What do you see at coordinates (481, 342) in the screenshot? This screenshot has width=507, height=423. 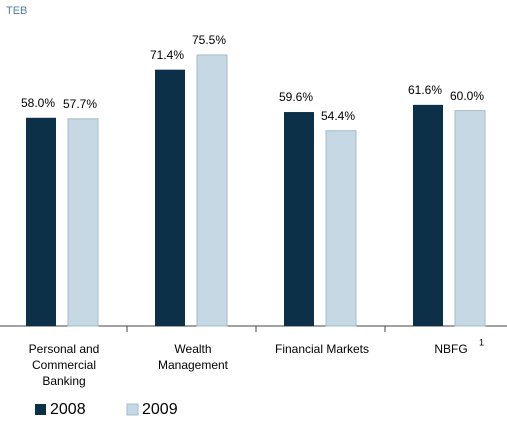 I see `footnote-marker: 1` at bounding box center [481, 342].